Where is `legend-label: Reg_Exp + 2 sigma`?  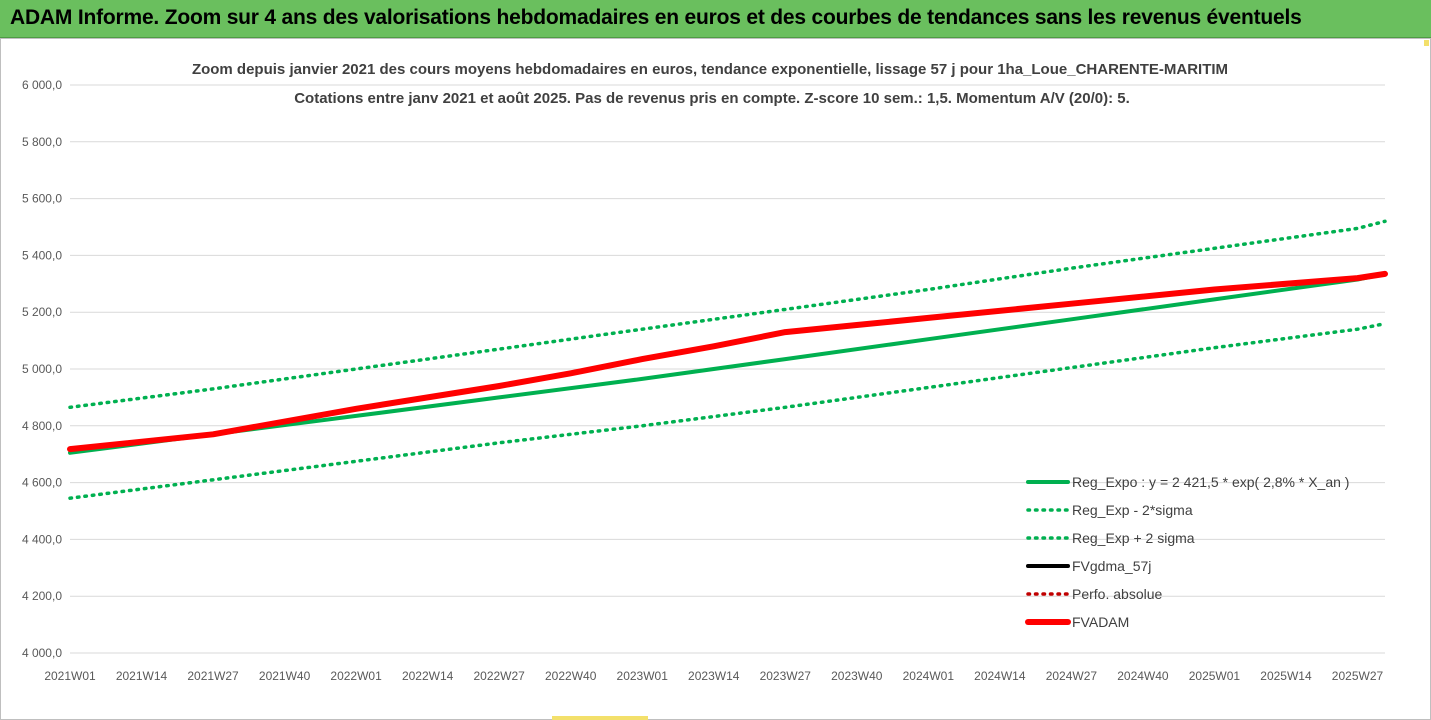
legend-label: Reg_Exp + 2 sigma is located at coordinates (1133, 538).